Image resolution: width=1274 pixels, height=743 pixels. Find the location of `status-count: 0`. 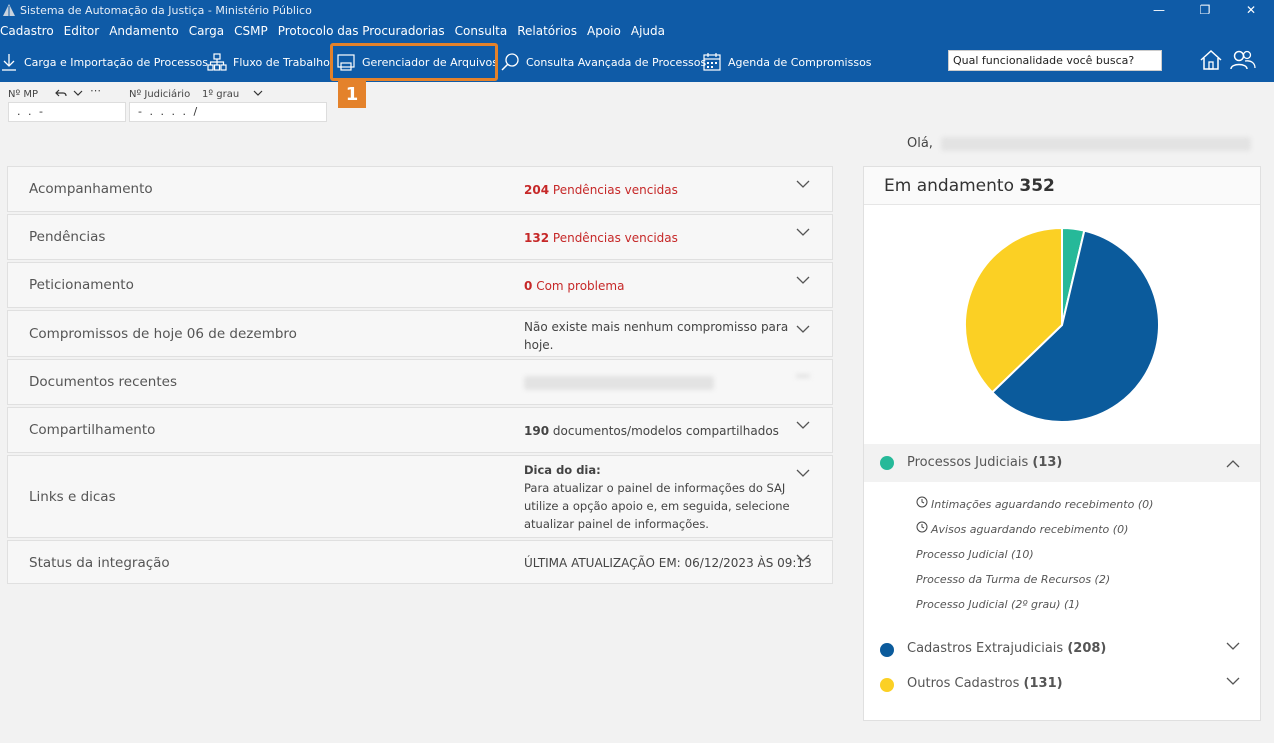

status-count: 0 is located at coordinates (528, 286).